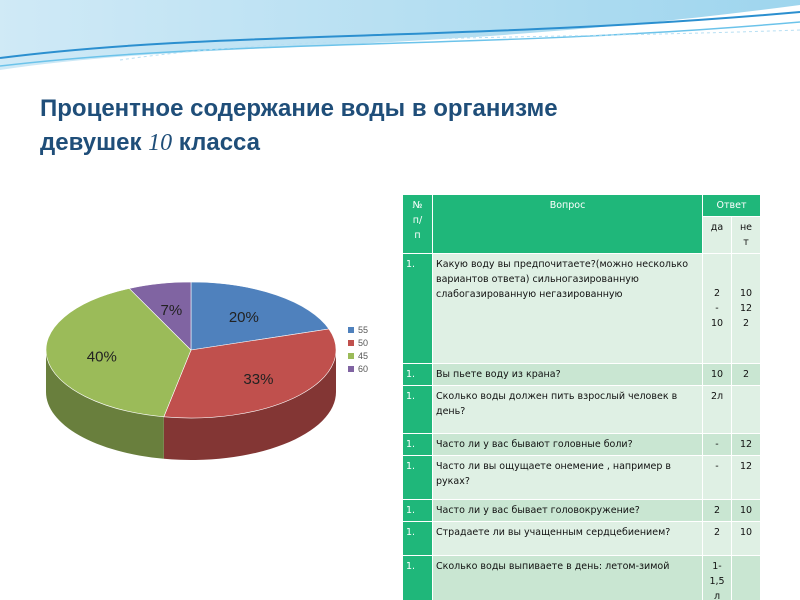  What do you see at coordinates (299, 108) in the screenshot?
I see `title-line-1: Процентное содержание воды в организме` at bounding box center [299, 108].